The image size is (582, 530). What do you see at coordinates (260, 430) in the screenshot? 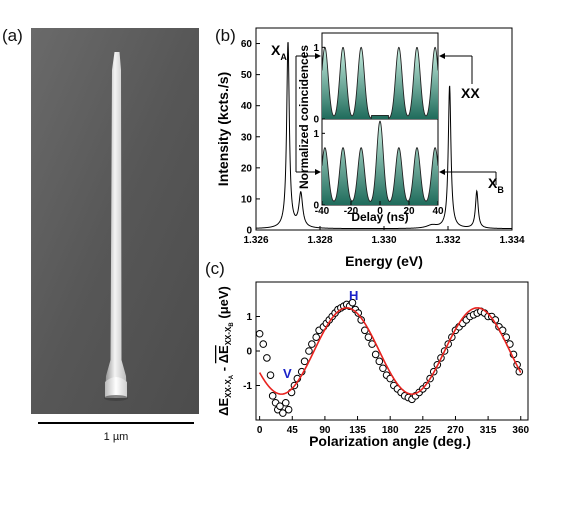
I see `splitting-x-tick-label: 0` at bounding box center [260, 430].